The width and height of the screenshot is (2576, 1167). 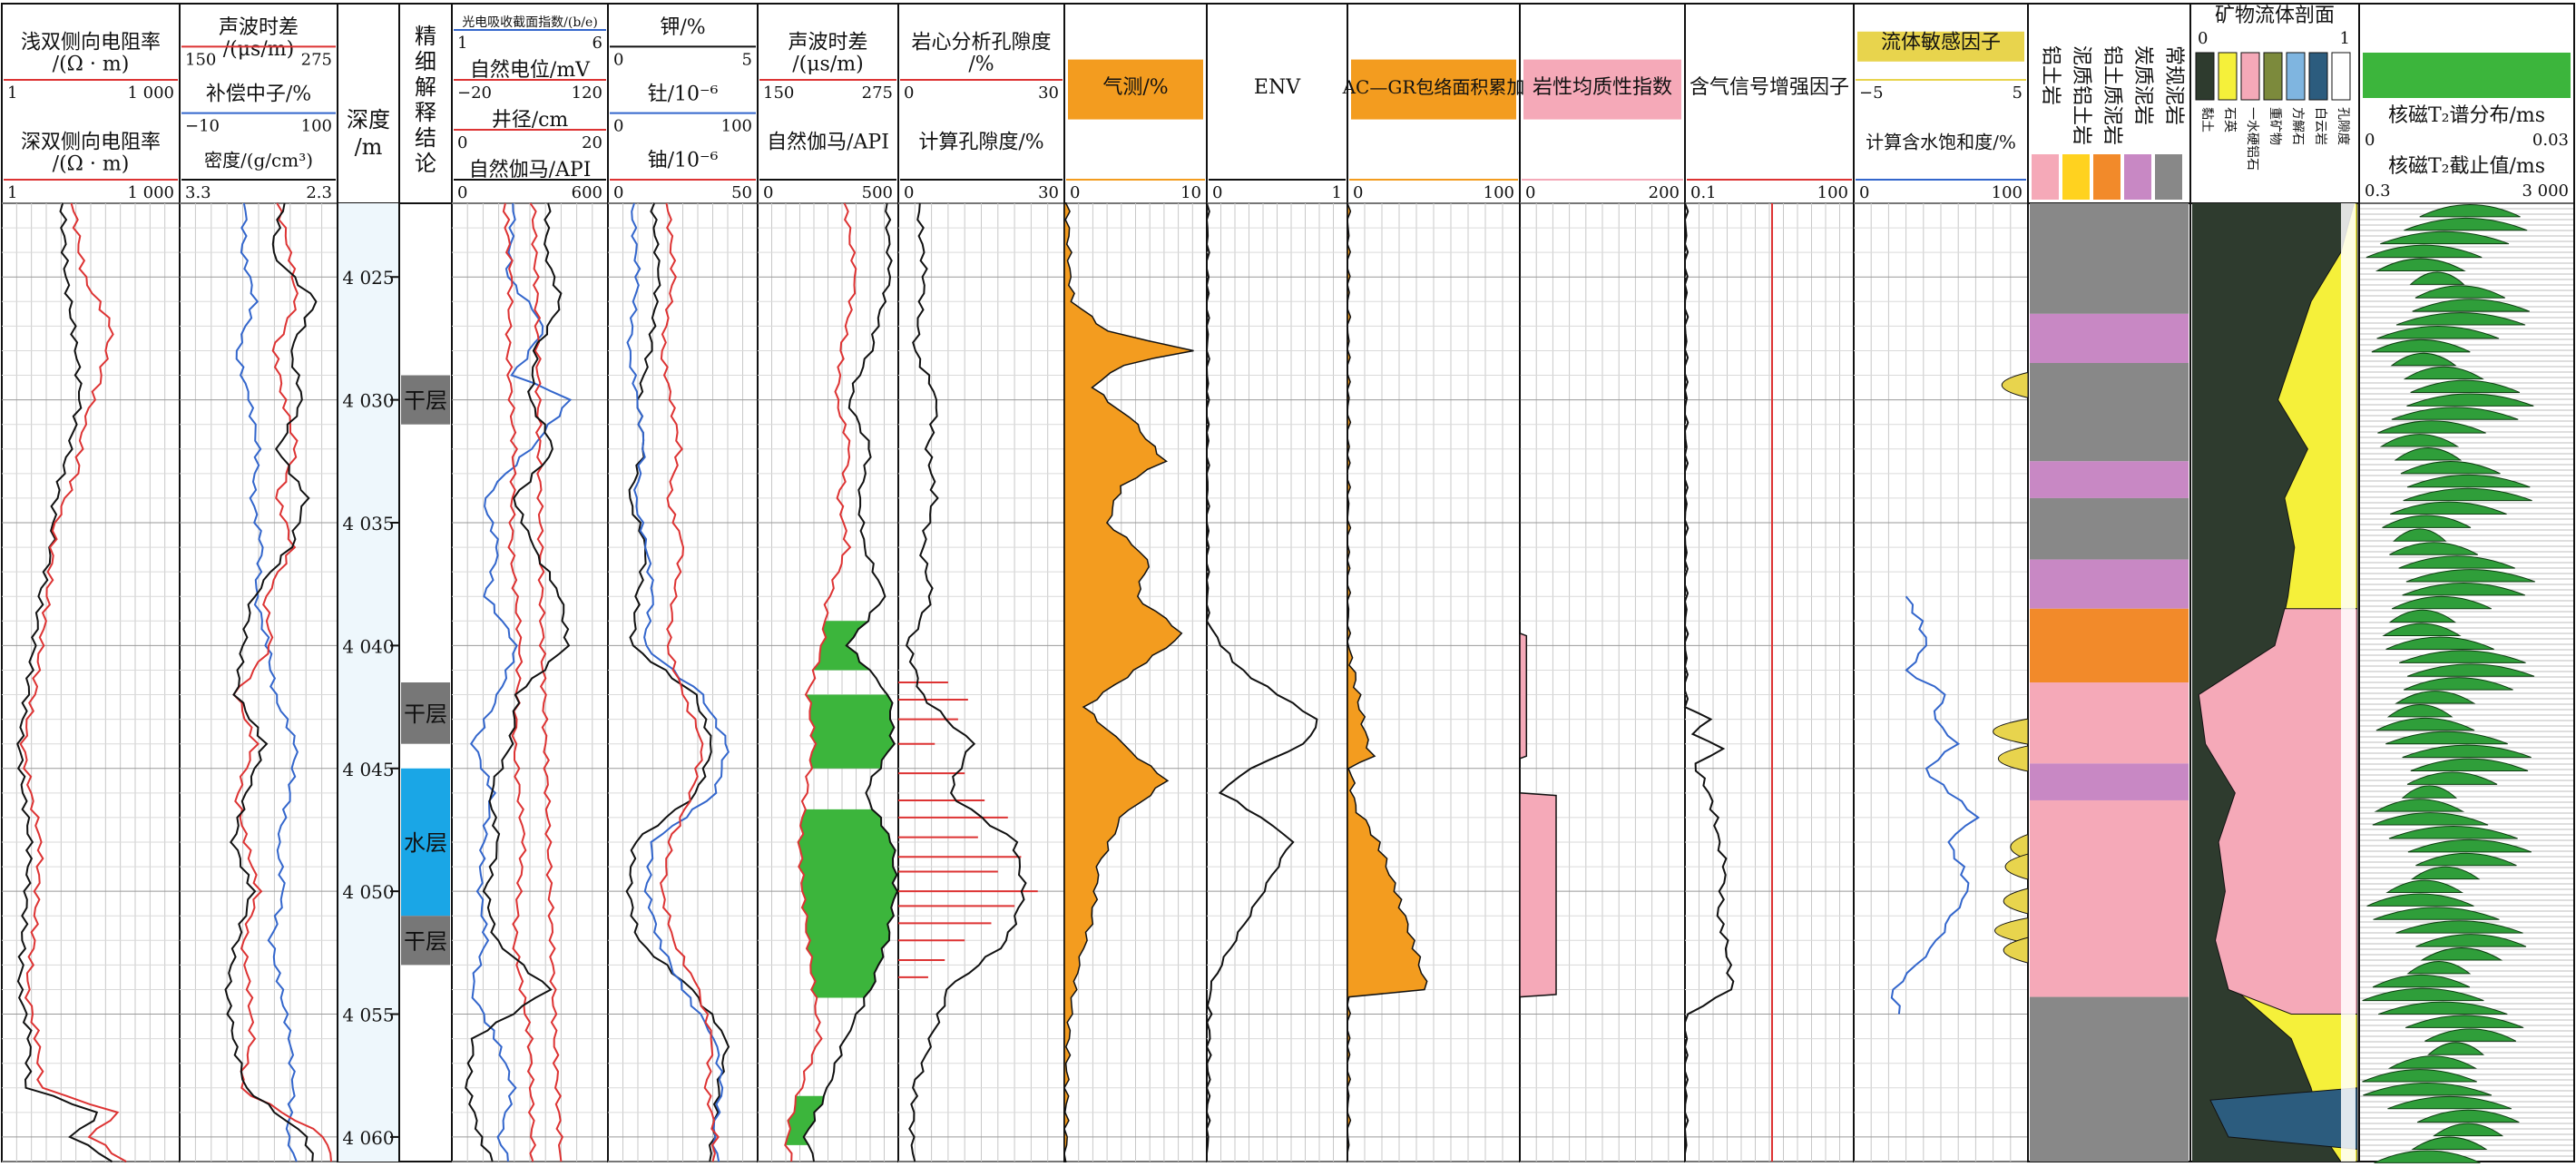 I want to click on por-header-min: 0, so click(x=909, y=192).